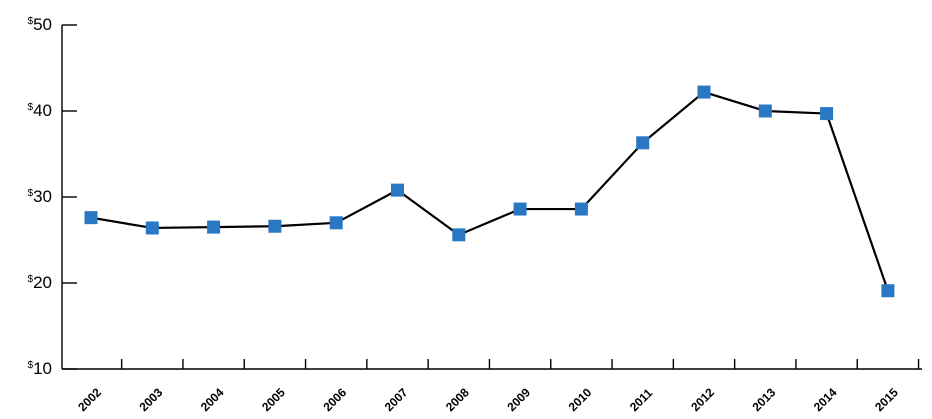  What do you see at coordinates (396, 399) in the screenshot?
I see `x-tick-label: 2007` at bounding box center [396, 399].